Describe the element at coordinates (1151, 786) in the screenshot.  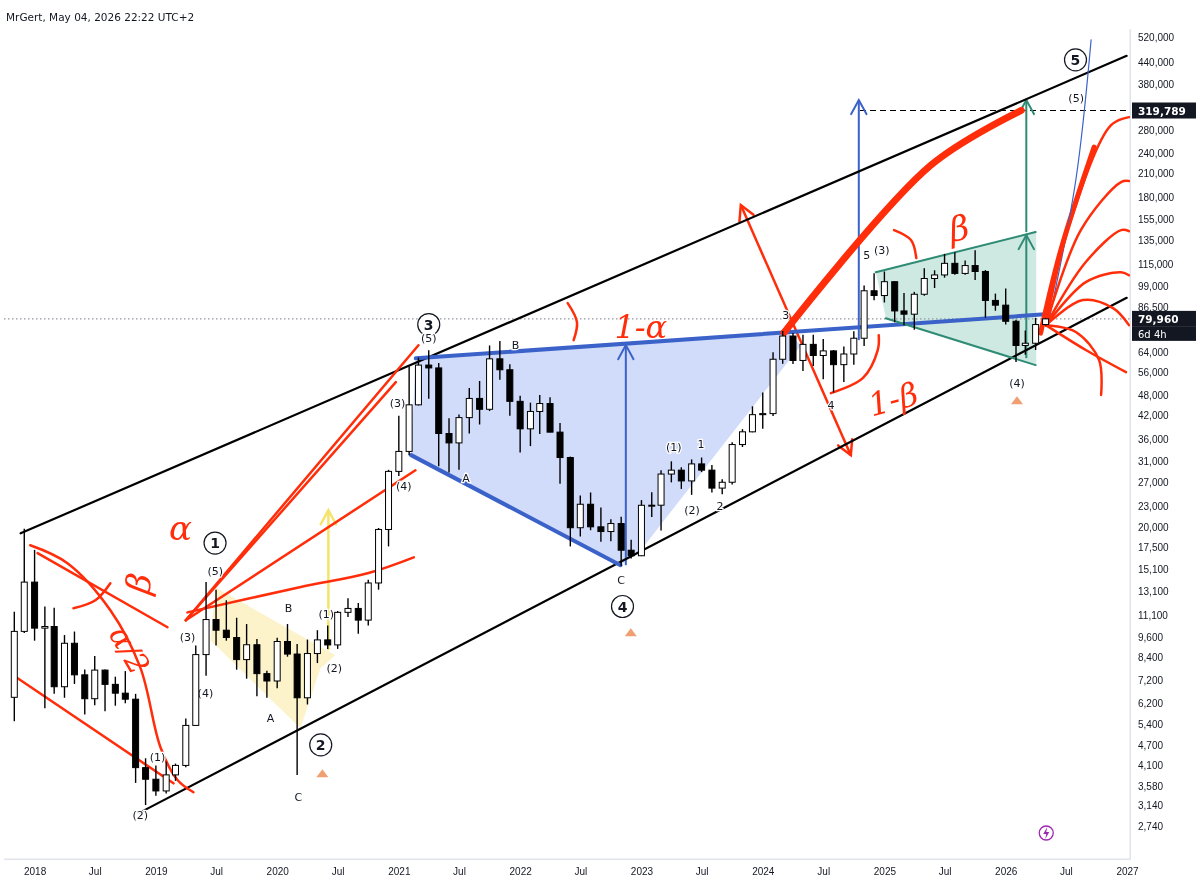
I see `y-tick-label: 3,580` at that location.